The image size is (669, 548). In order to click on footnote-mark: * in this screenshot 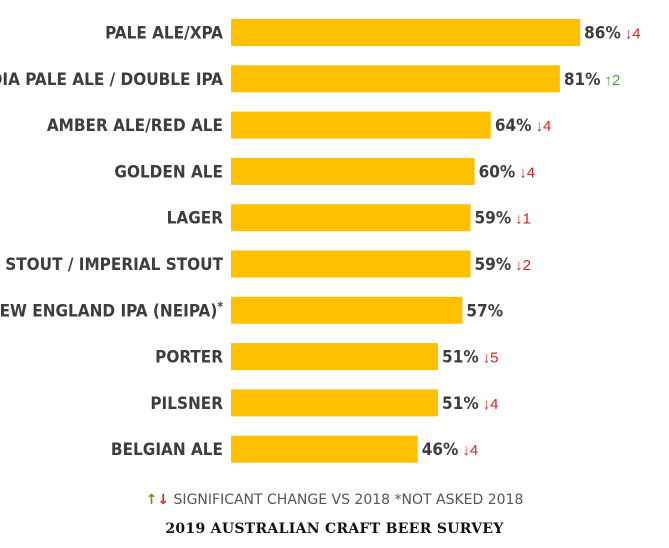, I will do `click(220, 306)`.